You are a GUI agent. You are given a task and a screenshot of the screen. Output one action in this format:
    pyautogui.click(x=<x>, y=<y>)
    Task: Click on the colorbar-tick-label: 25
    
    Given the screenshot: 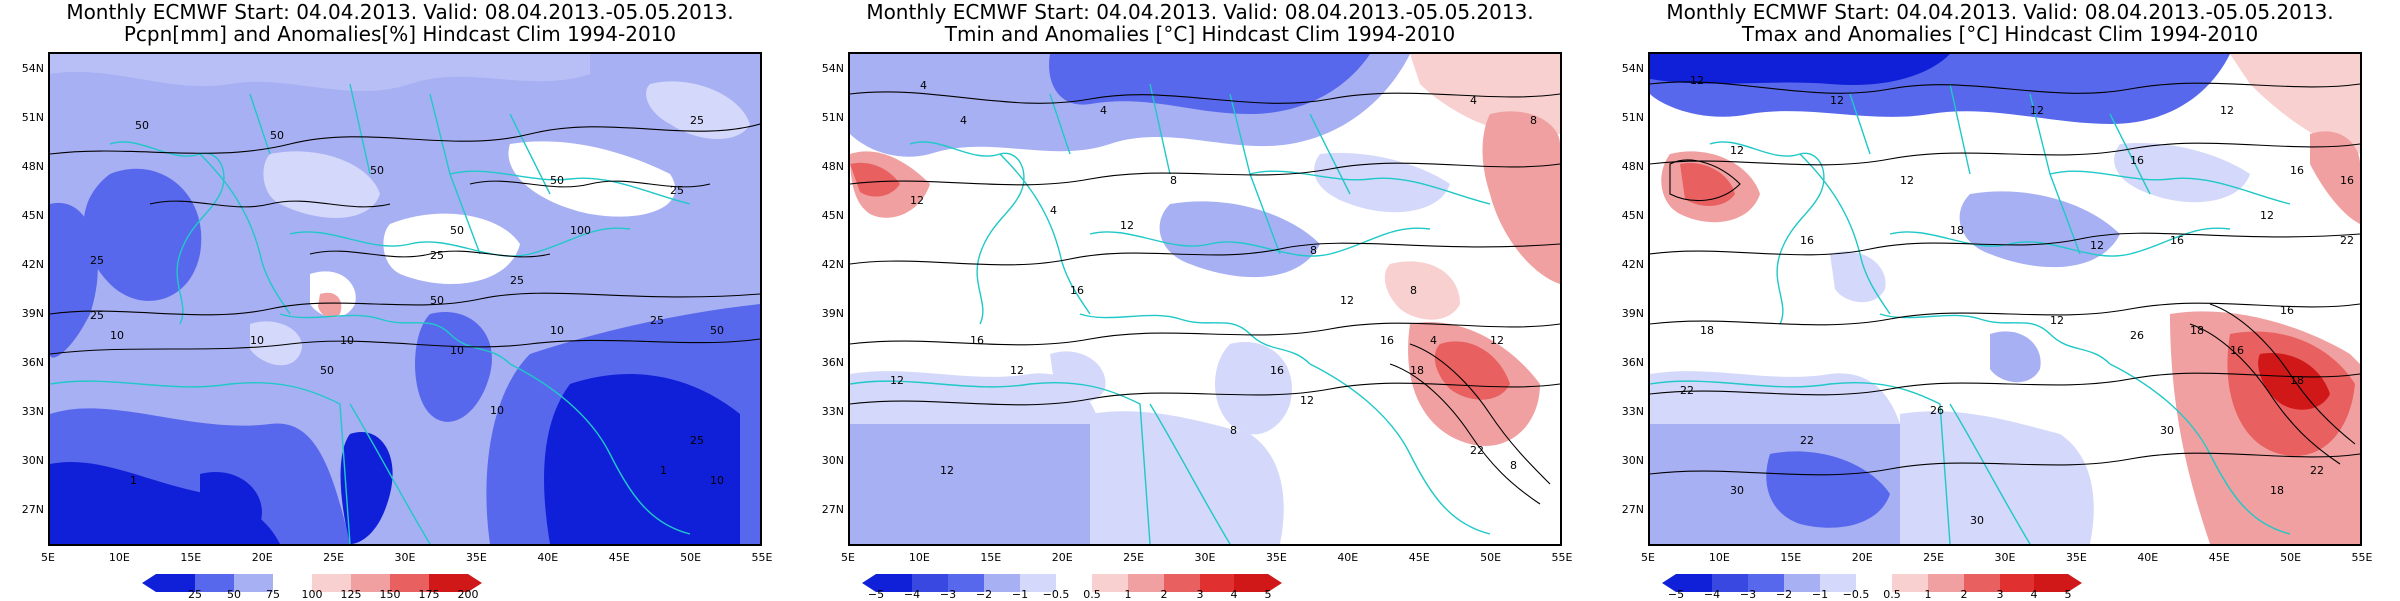 What is the action you would take?
    pyautogui.click(x=195, y=594)
    